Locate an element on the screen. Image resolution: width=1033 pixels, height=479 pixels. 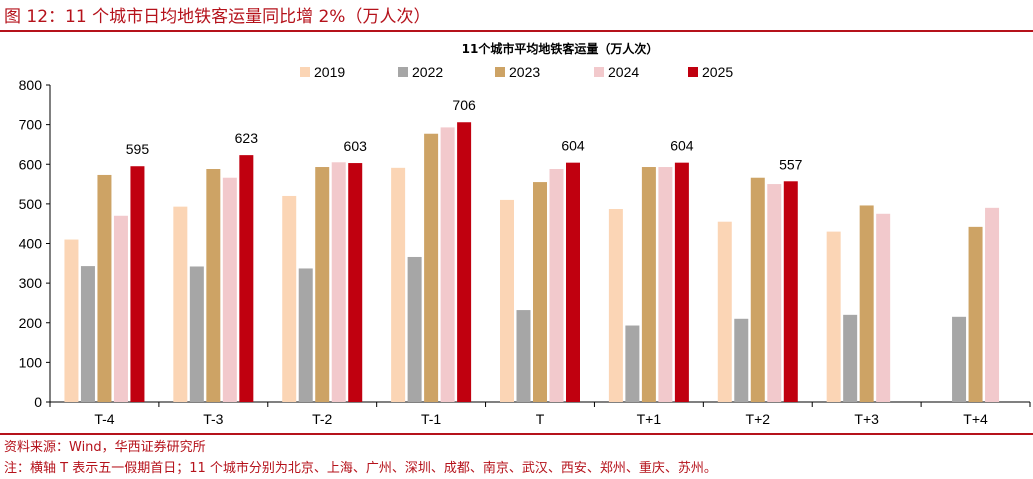
bar-2023-T+1 is located at coordinates (648, 284).